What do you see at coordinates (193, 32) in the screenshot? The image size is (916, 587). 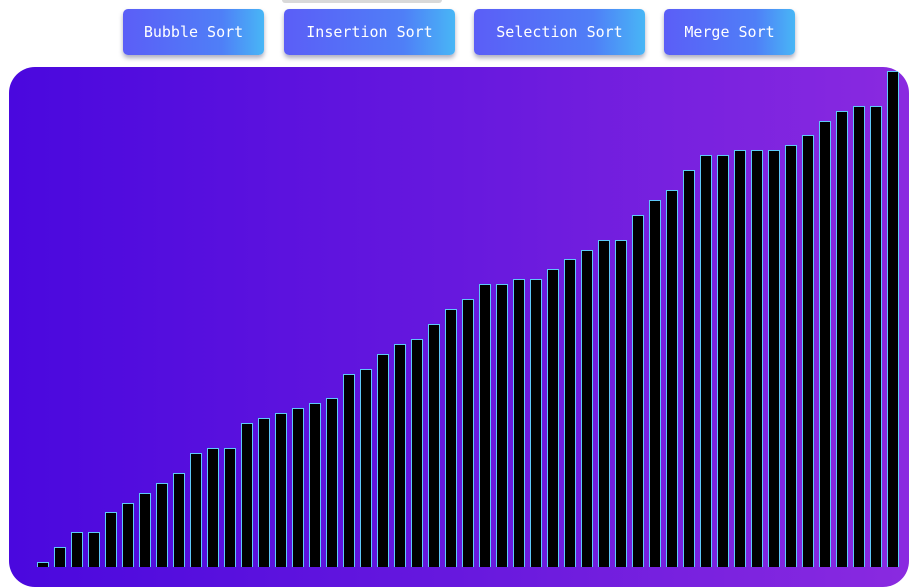 I see `bubble-sort-button: Bubble Sort` at bounding box center [193, 32].